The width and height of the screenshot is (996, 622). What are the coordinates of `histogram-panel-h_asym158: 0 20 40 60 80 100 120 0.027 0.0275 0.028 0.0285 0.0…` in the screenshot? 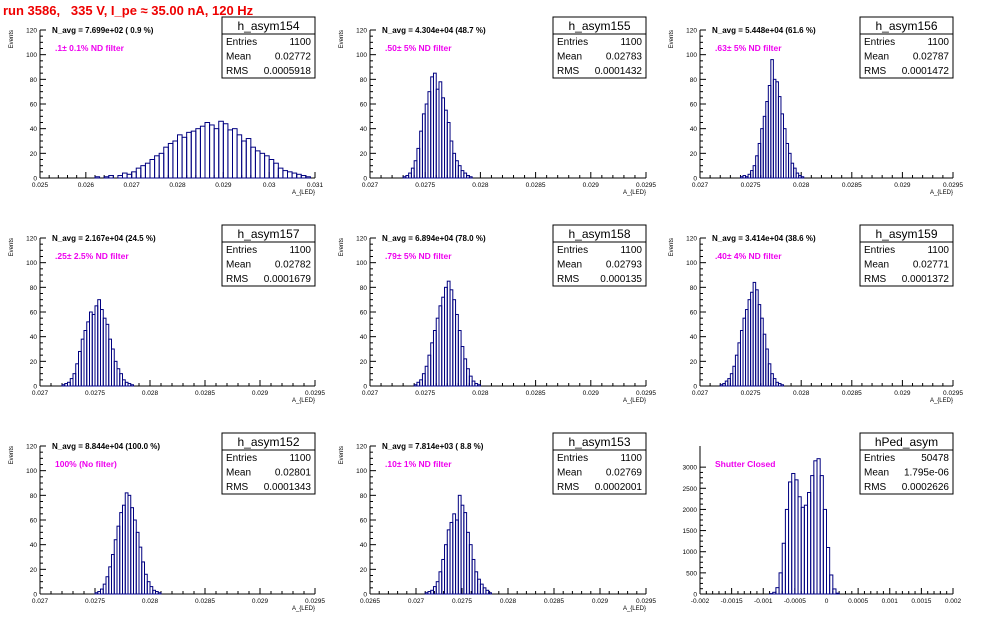 It's located at (497, 314).